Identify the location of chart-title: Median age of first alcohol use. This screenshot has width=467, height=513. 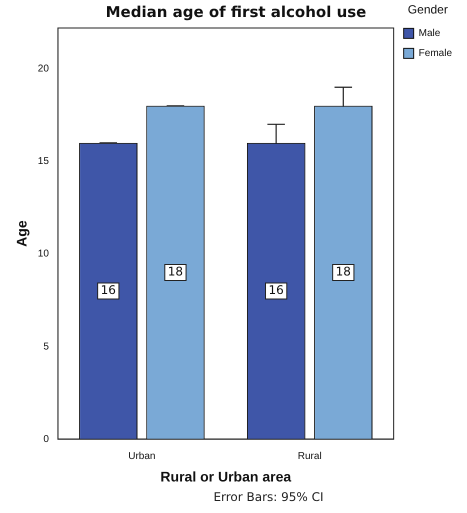
(236, 11).